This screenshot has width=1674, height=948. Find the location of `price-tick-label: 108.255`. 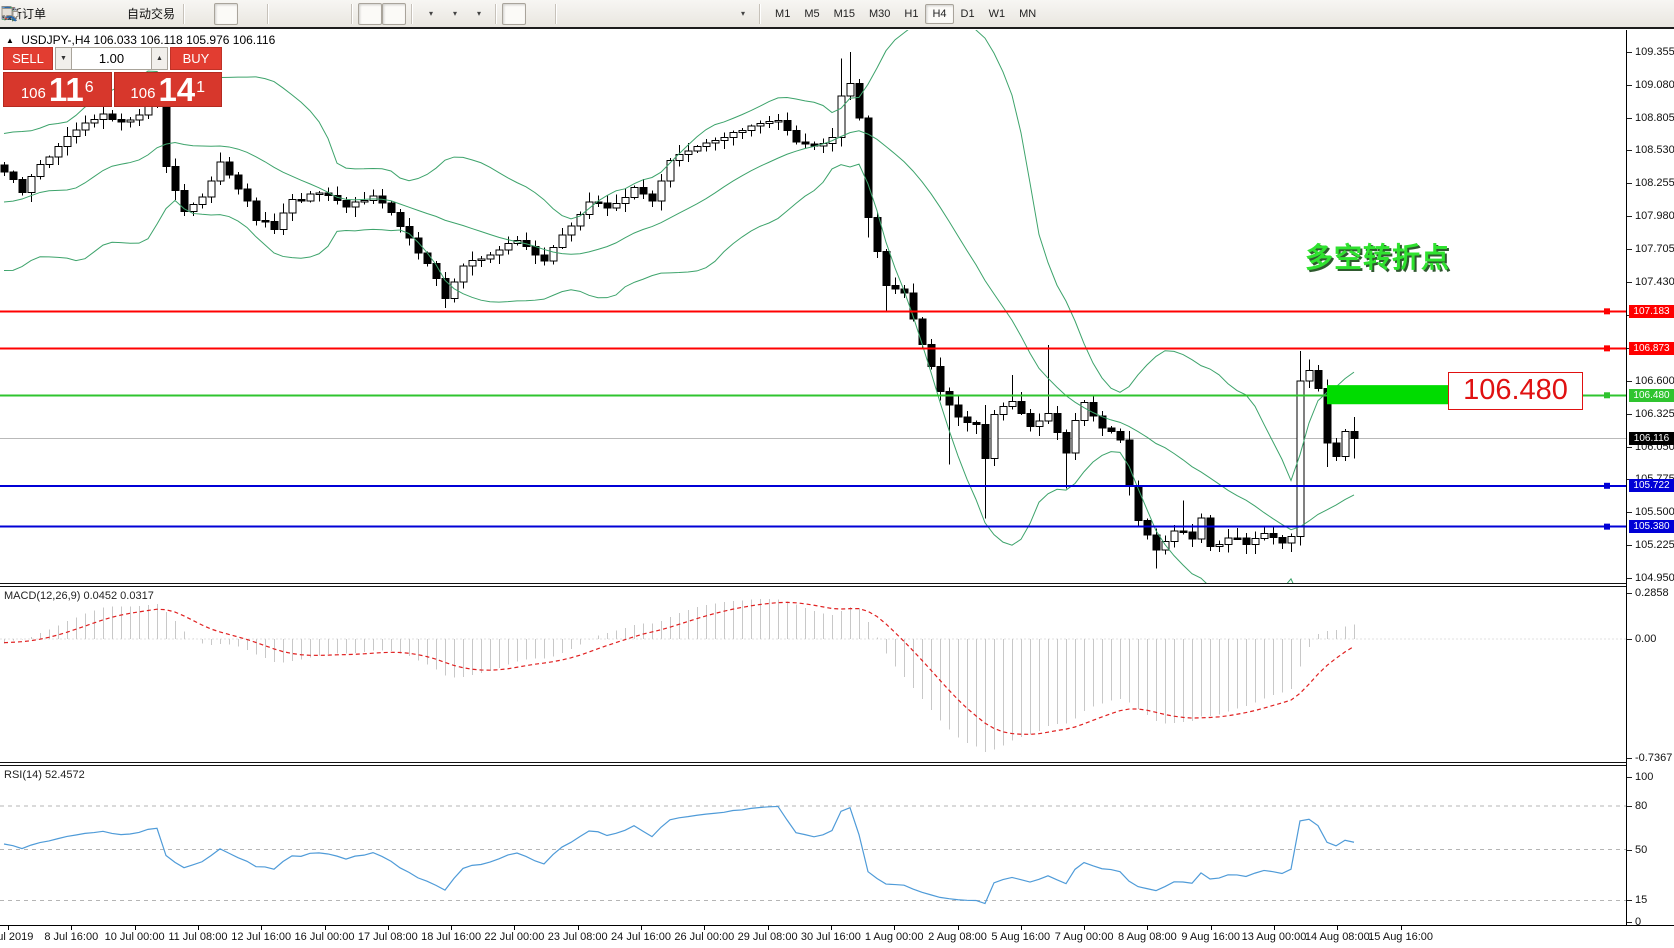

price-tick-label: 108.255 is located at coordinates (1654, 183).